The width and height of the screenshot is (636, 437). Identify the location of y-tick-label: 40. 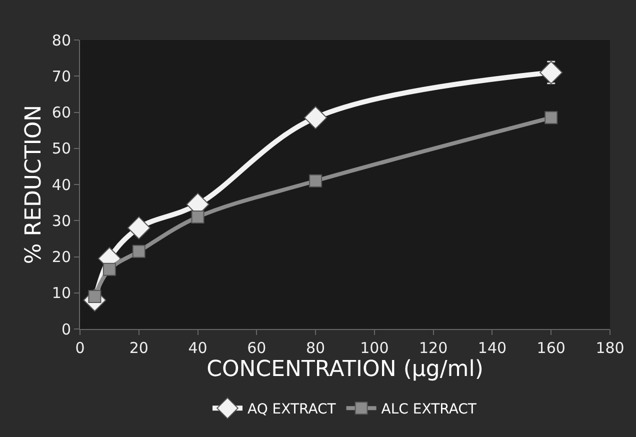
(61, 185).